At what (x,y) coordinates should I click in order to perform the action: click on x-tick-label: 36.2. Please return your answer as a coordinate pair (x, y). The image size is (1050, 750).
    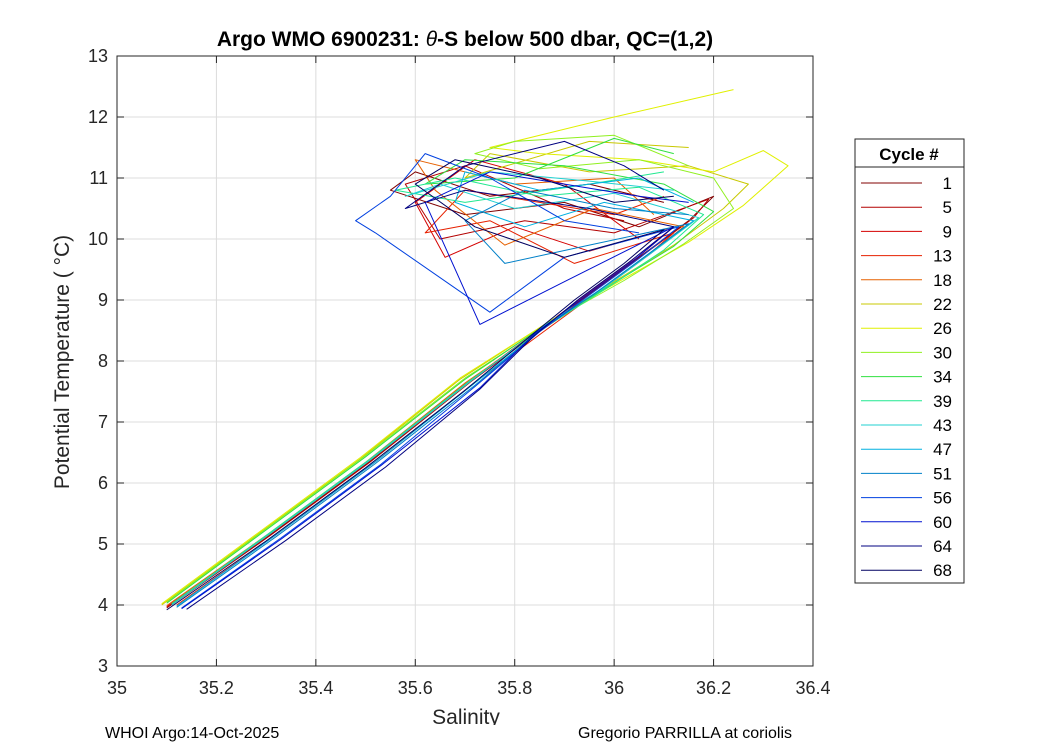
    Looking at the image, I should click on (713, 688).